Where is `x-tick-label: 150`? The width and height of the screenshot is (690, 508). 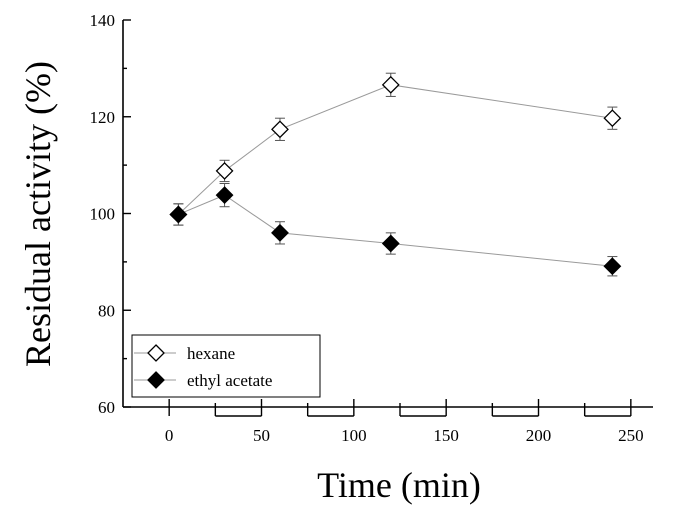 x-tick-label: 150 is located at coordinates (446, 435).